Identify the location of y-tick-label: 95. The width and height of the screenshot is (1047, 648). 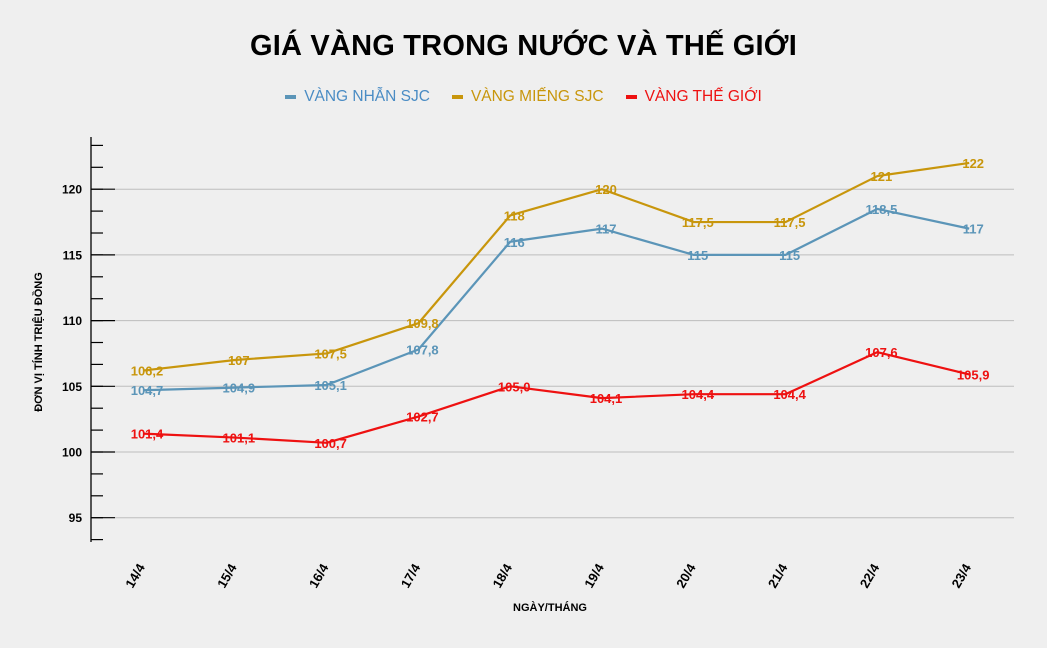
(76, 518).